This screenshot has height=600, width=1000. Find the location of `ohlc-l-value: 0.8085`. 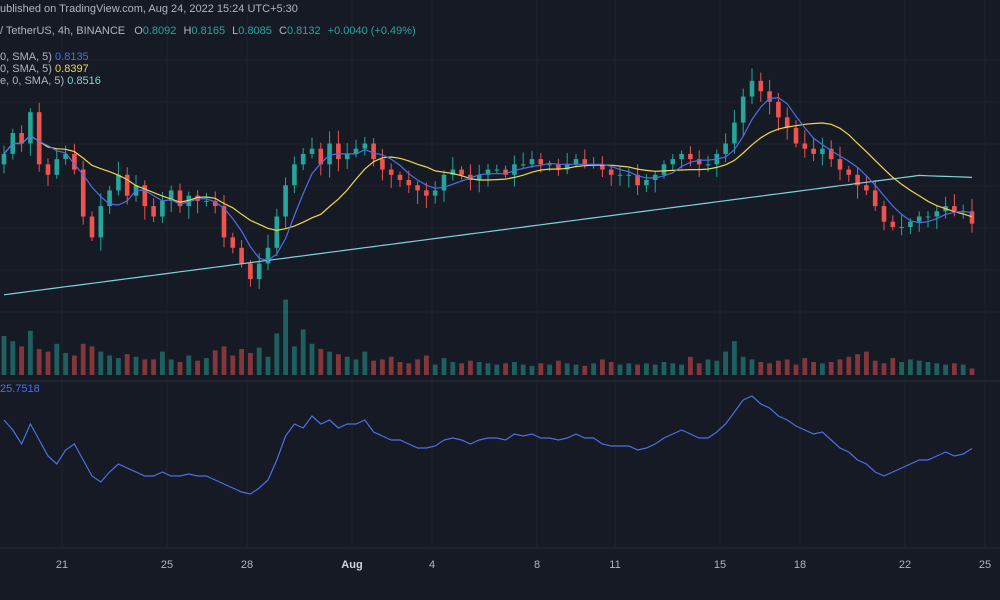

ohlc-l-value: 0.8085 is located at coordinates (255, 31).